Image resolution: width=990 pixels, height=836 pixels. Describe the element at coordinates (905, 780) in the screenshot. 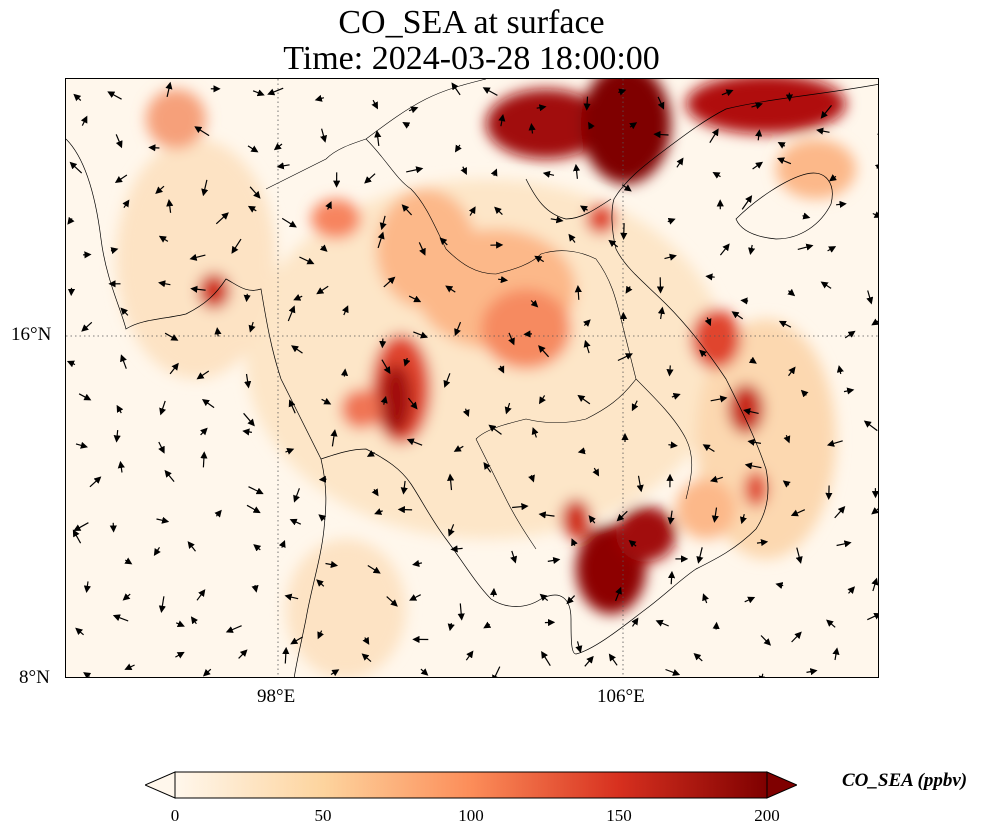

I see `colorbar-label: CO_SEA (ppbv)` at that location.